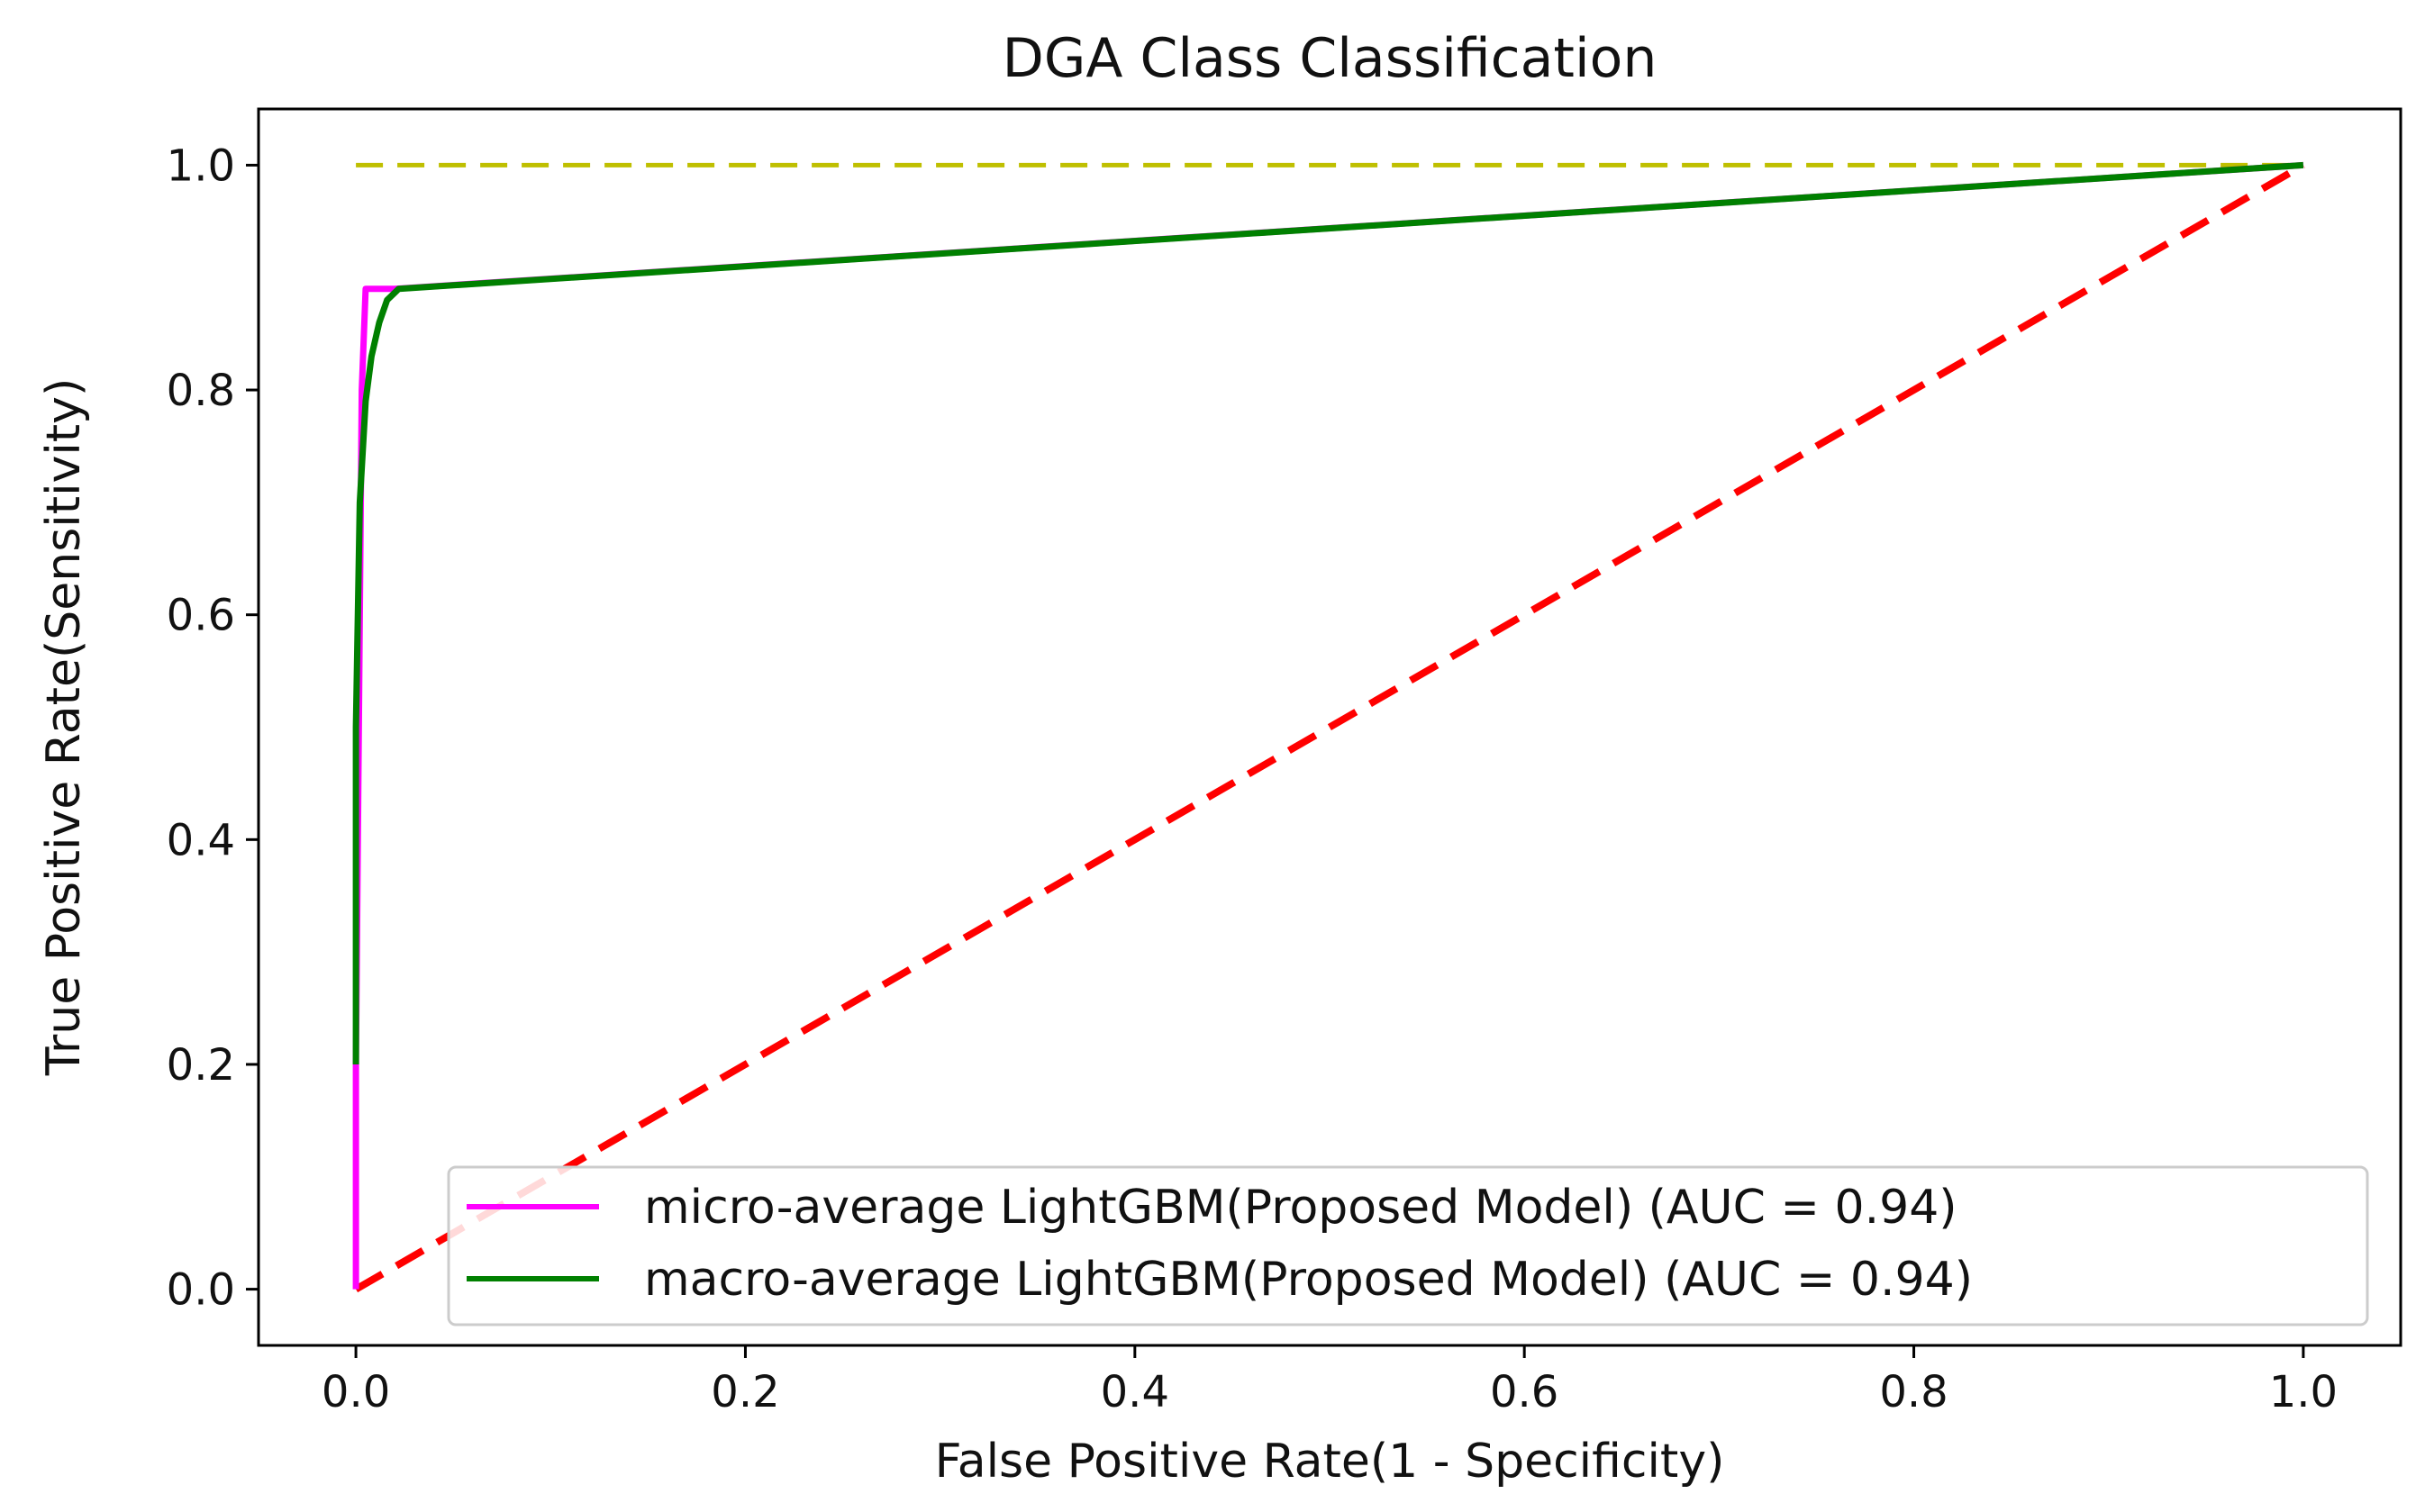 The image size is (2425, 1512). I want to click on x-tick-label: 0.6, so click(1524, 1392).